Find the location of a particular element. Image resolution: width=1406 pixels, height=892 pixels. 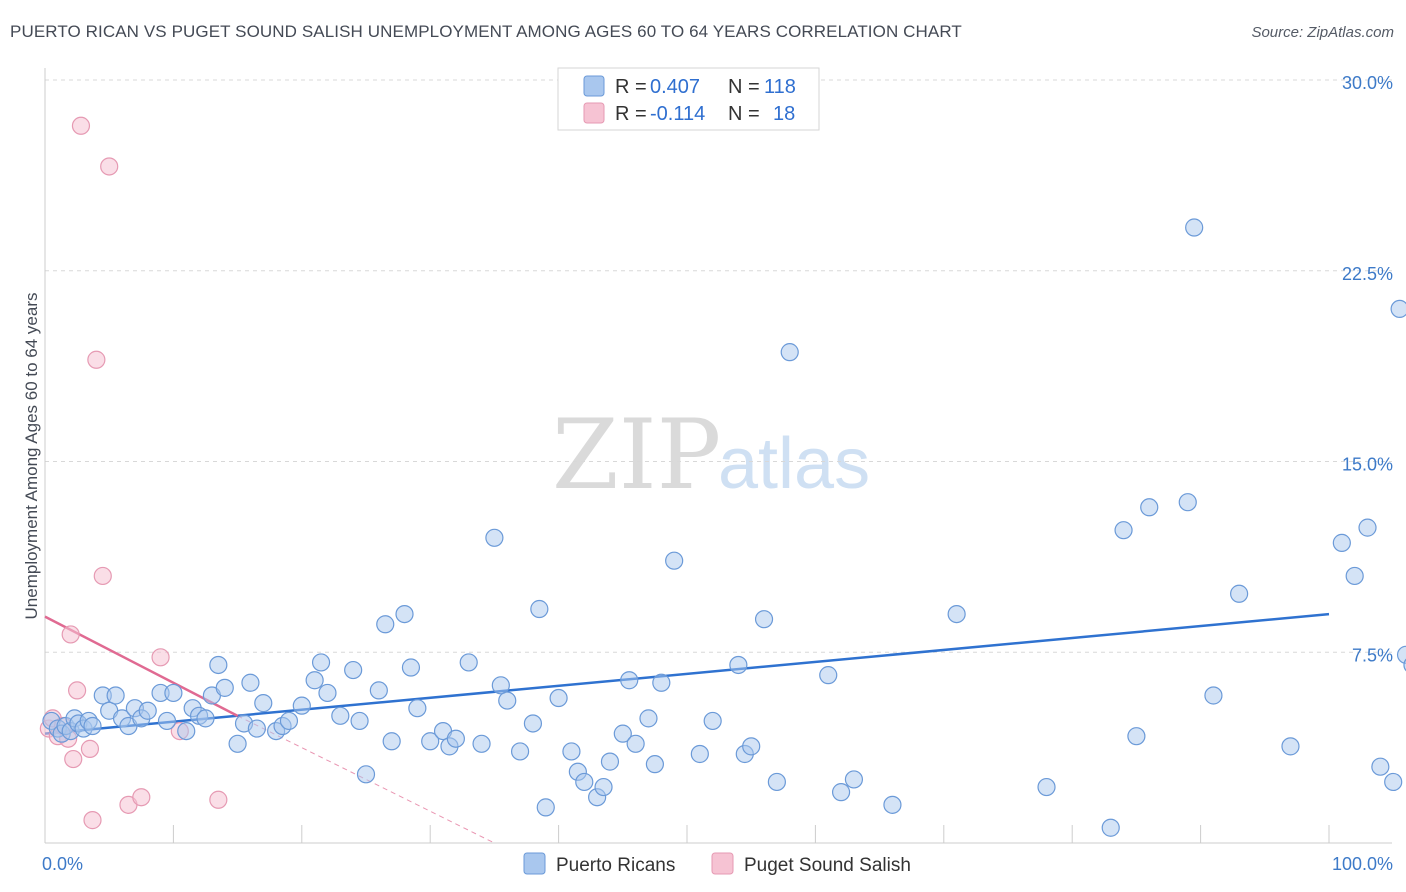

legend-n-label-2: N = is located at coordinates (744, 114).